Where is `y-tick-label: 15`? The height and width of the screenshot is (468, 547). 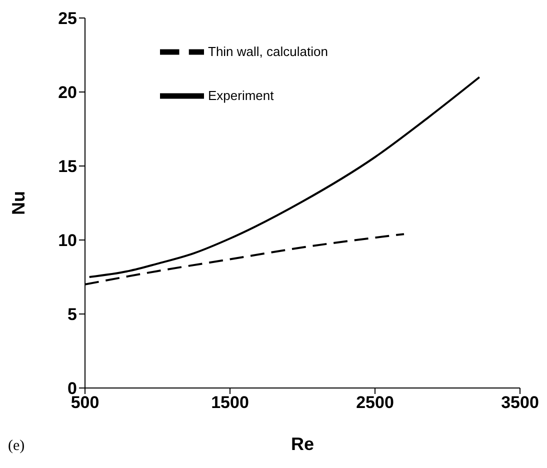
y-tick-label: 15 is located at coordinates (67, 166).